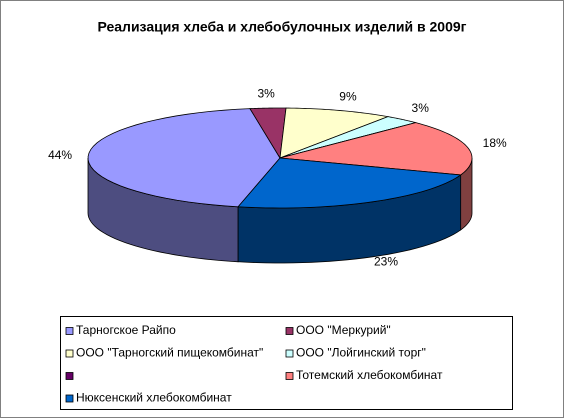  Describe the element at coordinates (154, 398) in the screenshot. I see `legend-label: Нюксенский хлебокомбинат` at that location.